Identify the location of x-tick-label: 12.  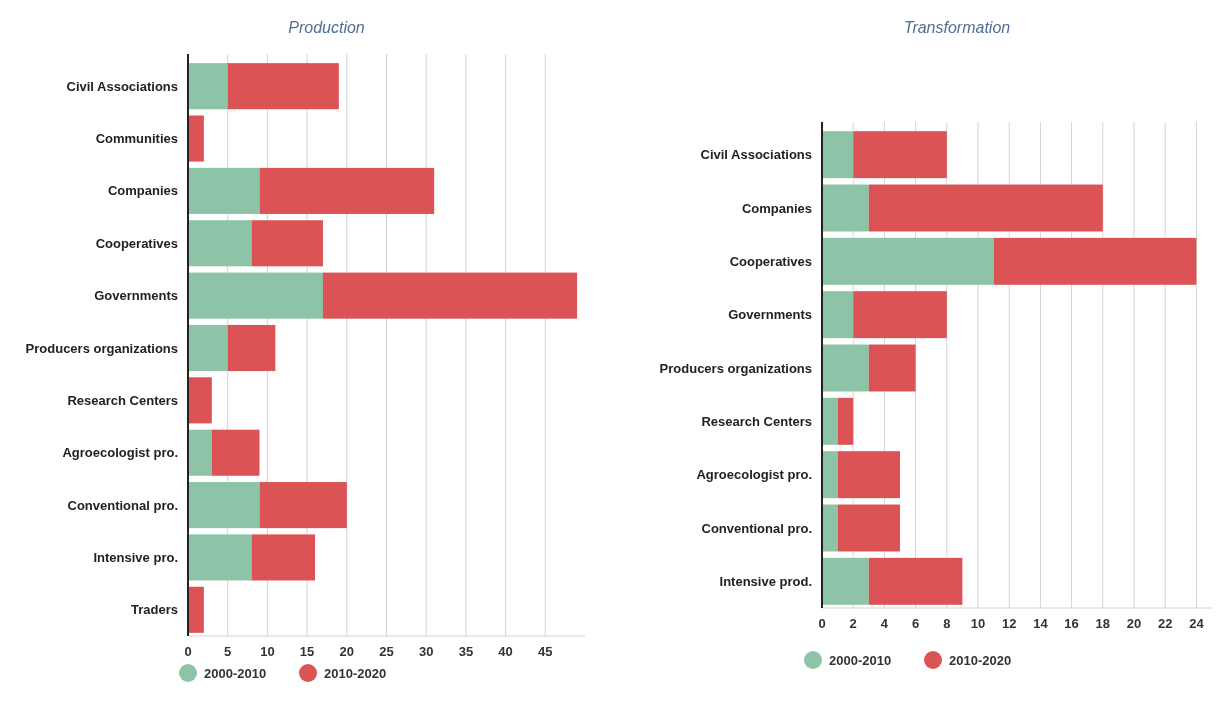
(1009, 623).